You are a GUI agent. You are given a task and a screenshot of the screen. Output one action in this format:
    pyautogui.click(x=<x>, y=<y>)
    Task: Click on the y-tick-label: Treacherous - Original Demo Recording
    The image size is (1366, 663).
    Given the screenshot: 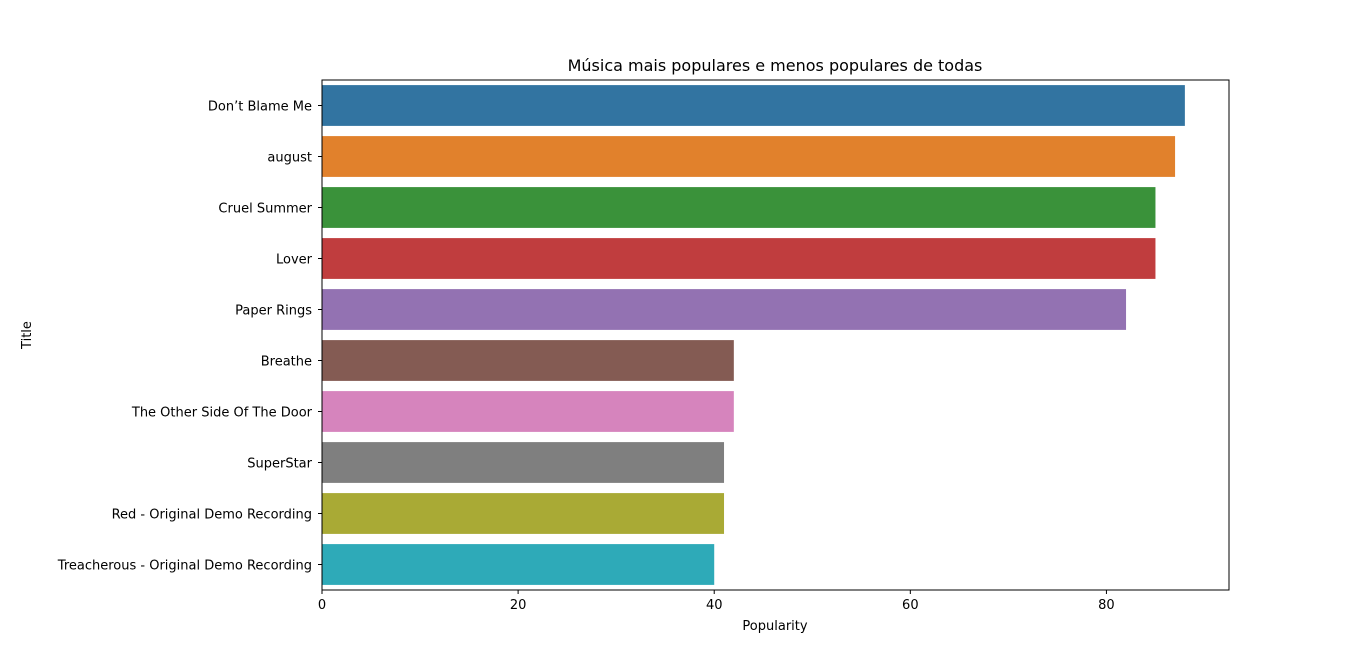 What is the action you would take?
    pyautogui.click(x=184, y=566)
    